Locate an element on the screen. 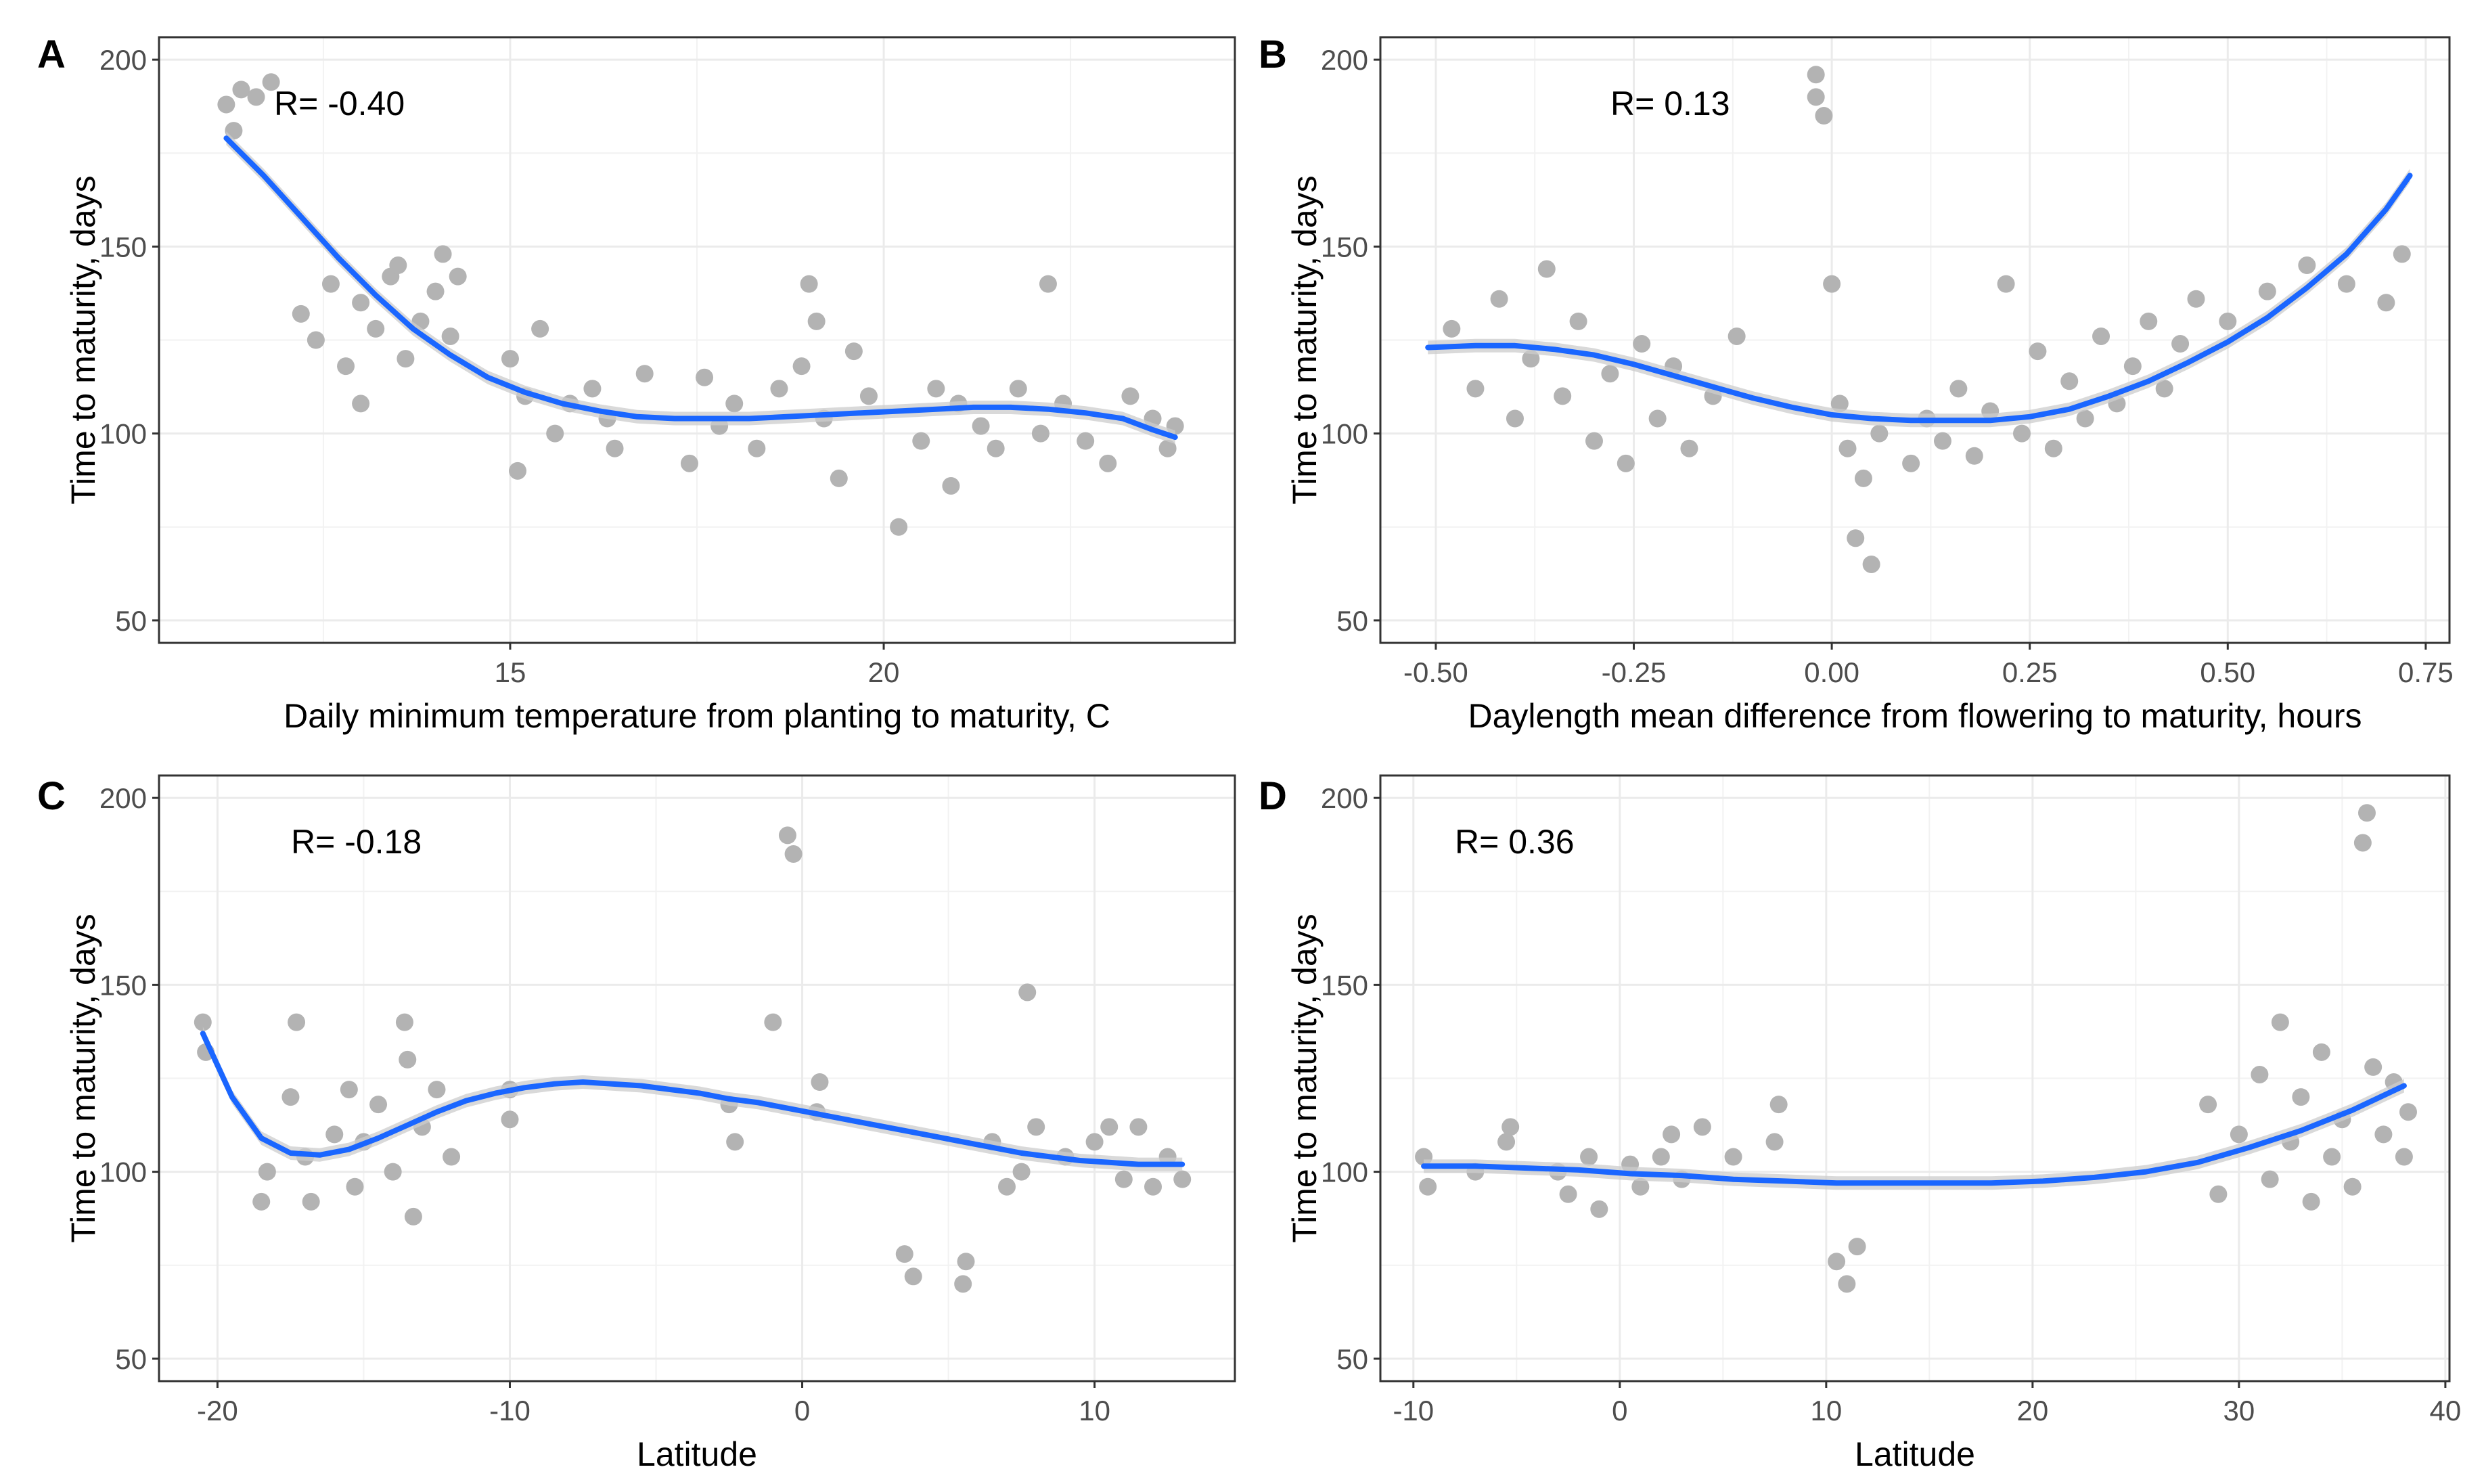 The width and height of the screenshot is (2484, 1484). x-tick-label: -0.25 is located at coordinates (1634, 672).